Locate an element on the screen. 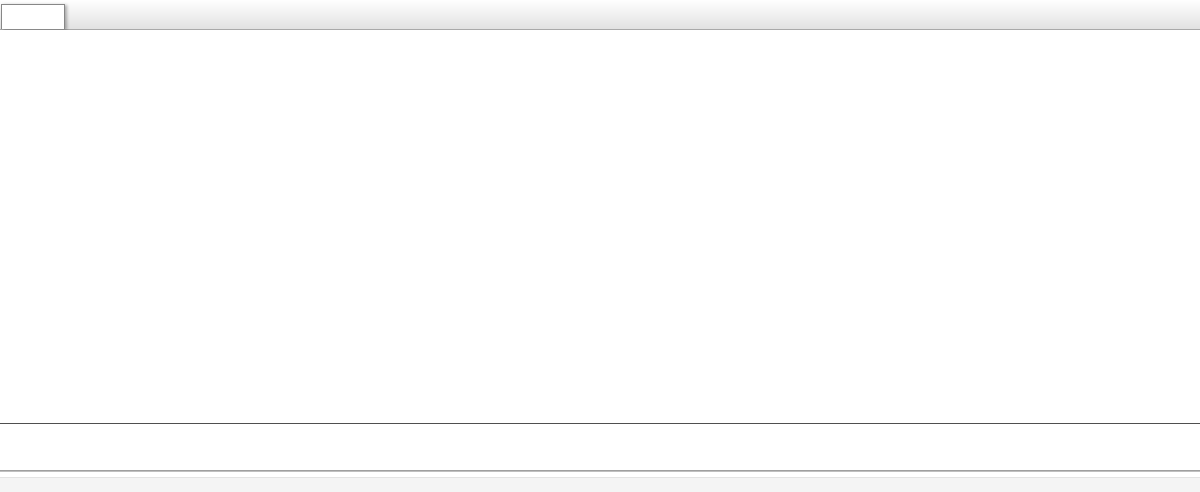 The image size is (1200, 492). footer-strip is located at coordinates (600, 484).